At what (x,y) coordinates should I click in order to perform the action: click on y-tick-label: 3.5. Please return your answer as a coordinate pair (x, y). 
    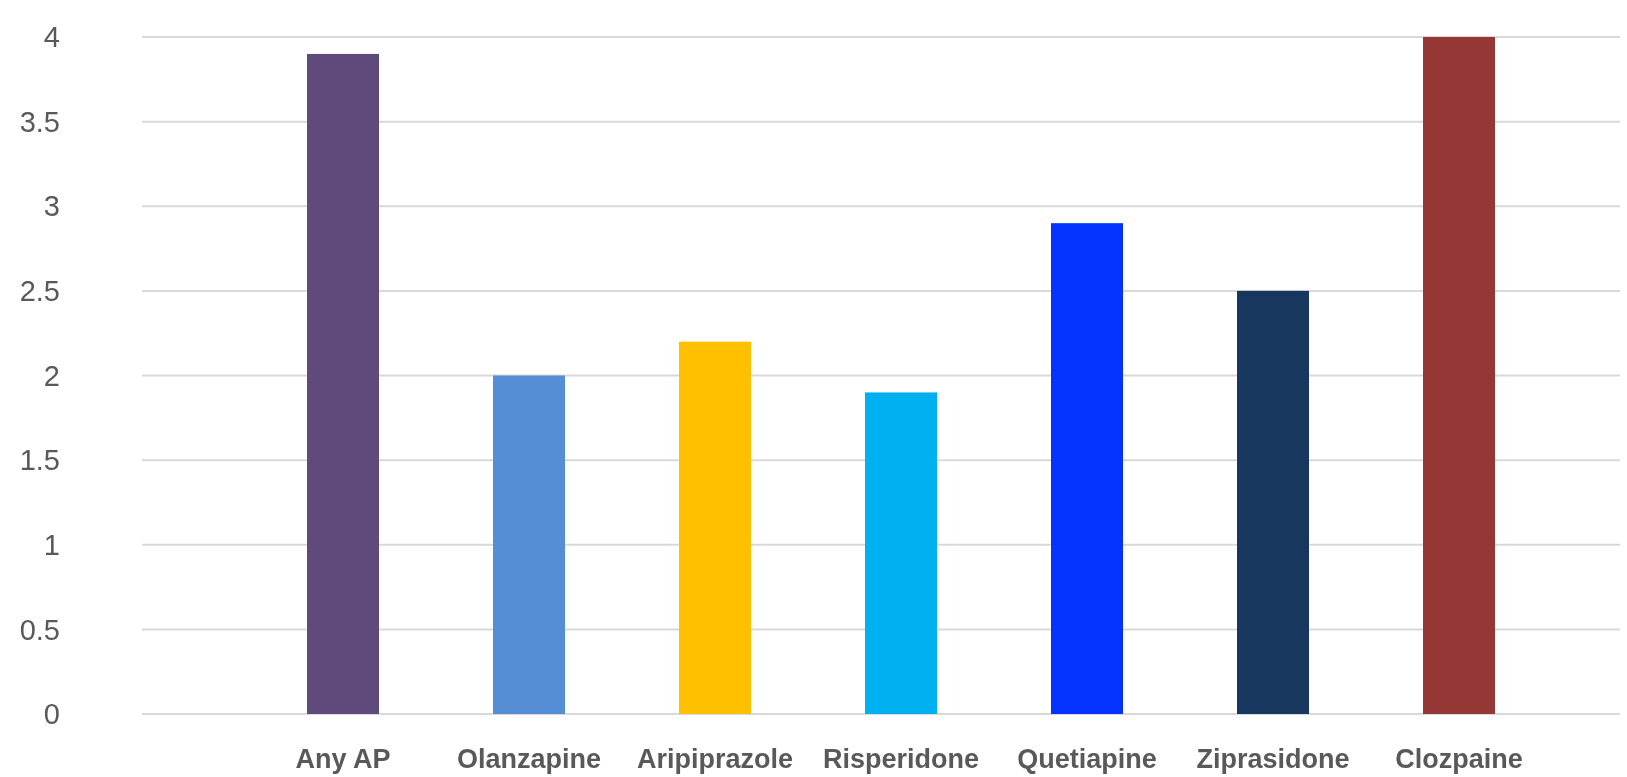
    Looking at the image, I should click on (39, 121).